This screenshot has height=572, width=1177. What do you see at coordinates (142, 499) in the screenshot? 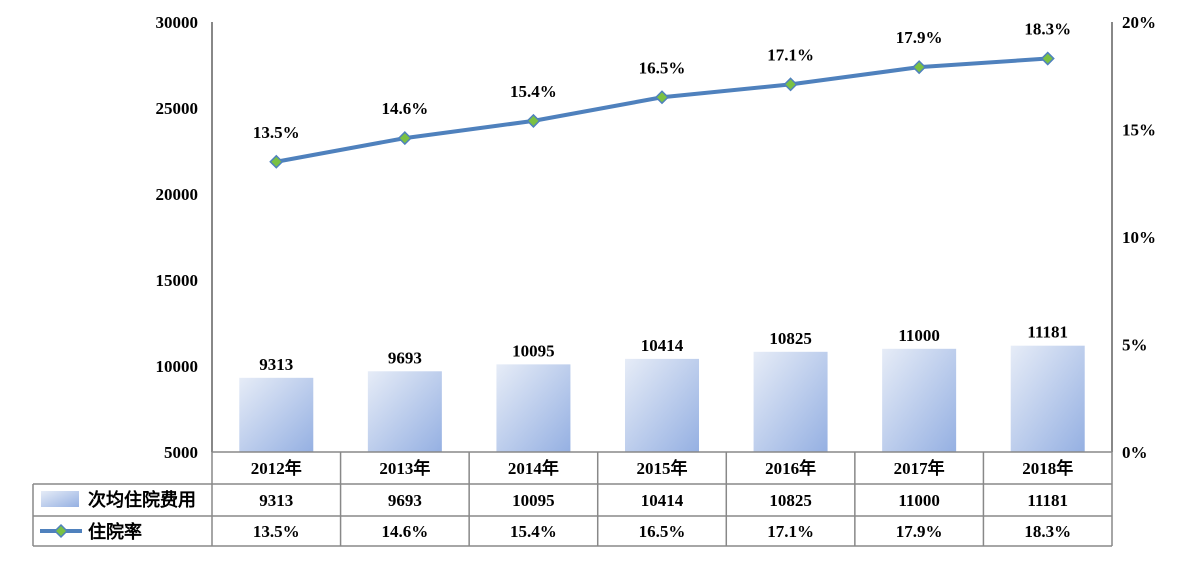
I see `legend-label-bar: 次均住院费用` at bounding box center [142, 499].